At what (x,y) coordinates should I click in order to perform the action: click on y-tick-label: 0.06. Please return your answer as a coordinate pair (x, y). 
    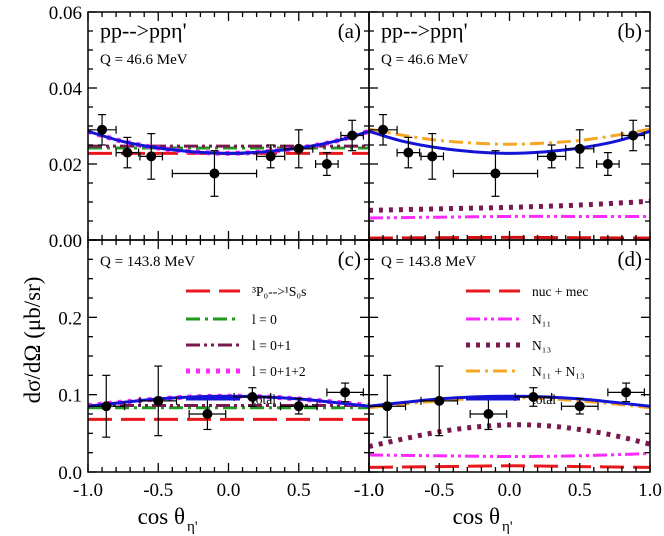
    Looking at the image, I should click on (65, 13).